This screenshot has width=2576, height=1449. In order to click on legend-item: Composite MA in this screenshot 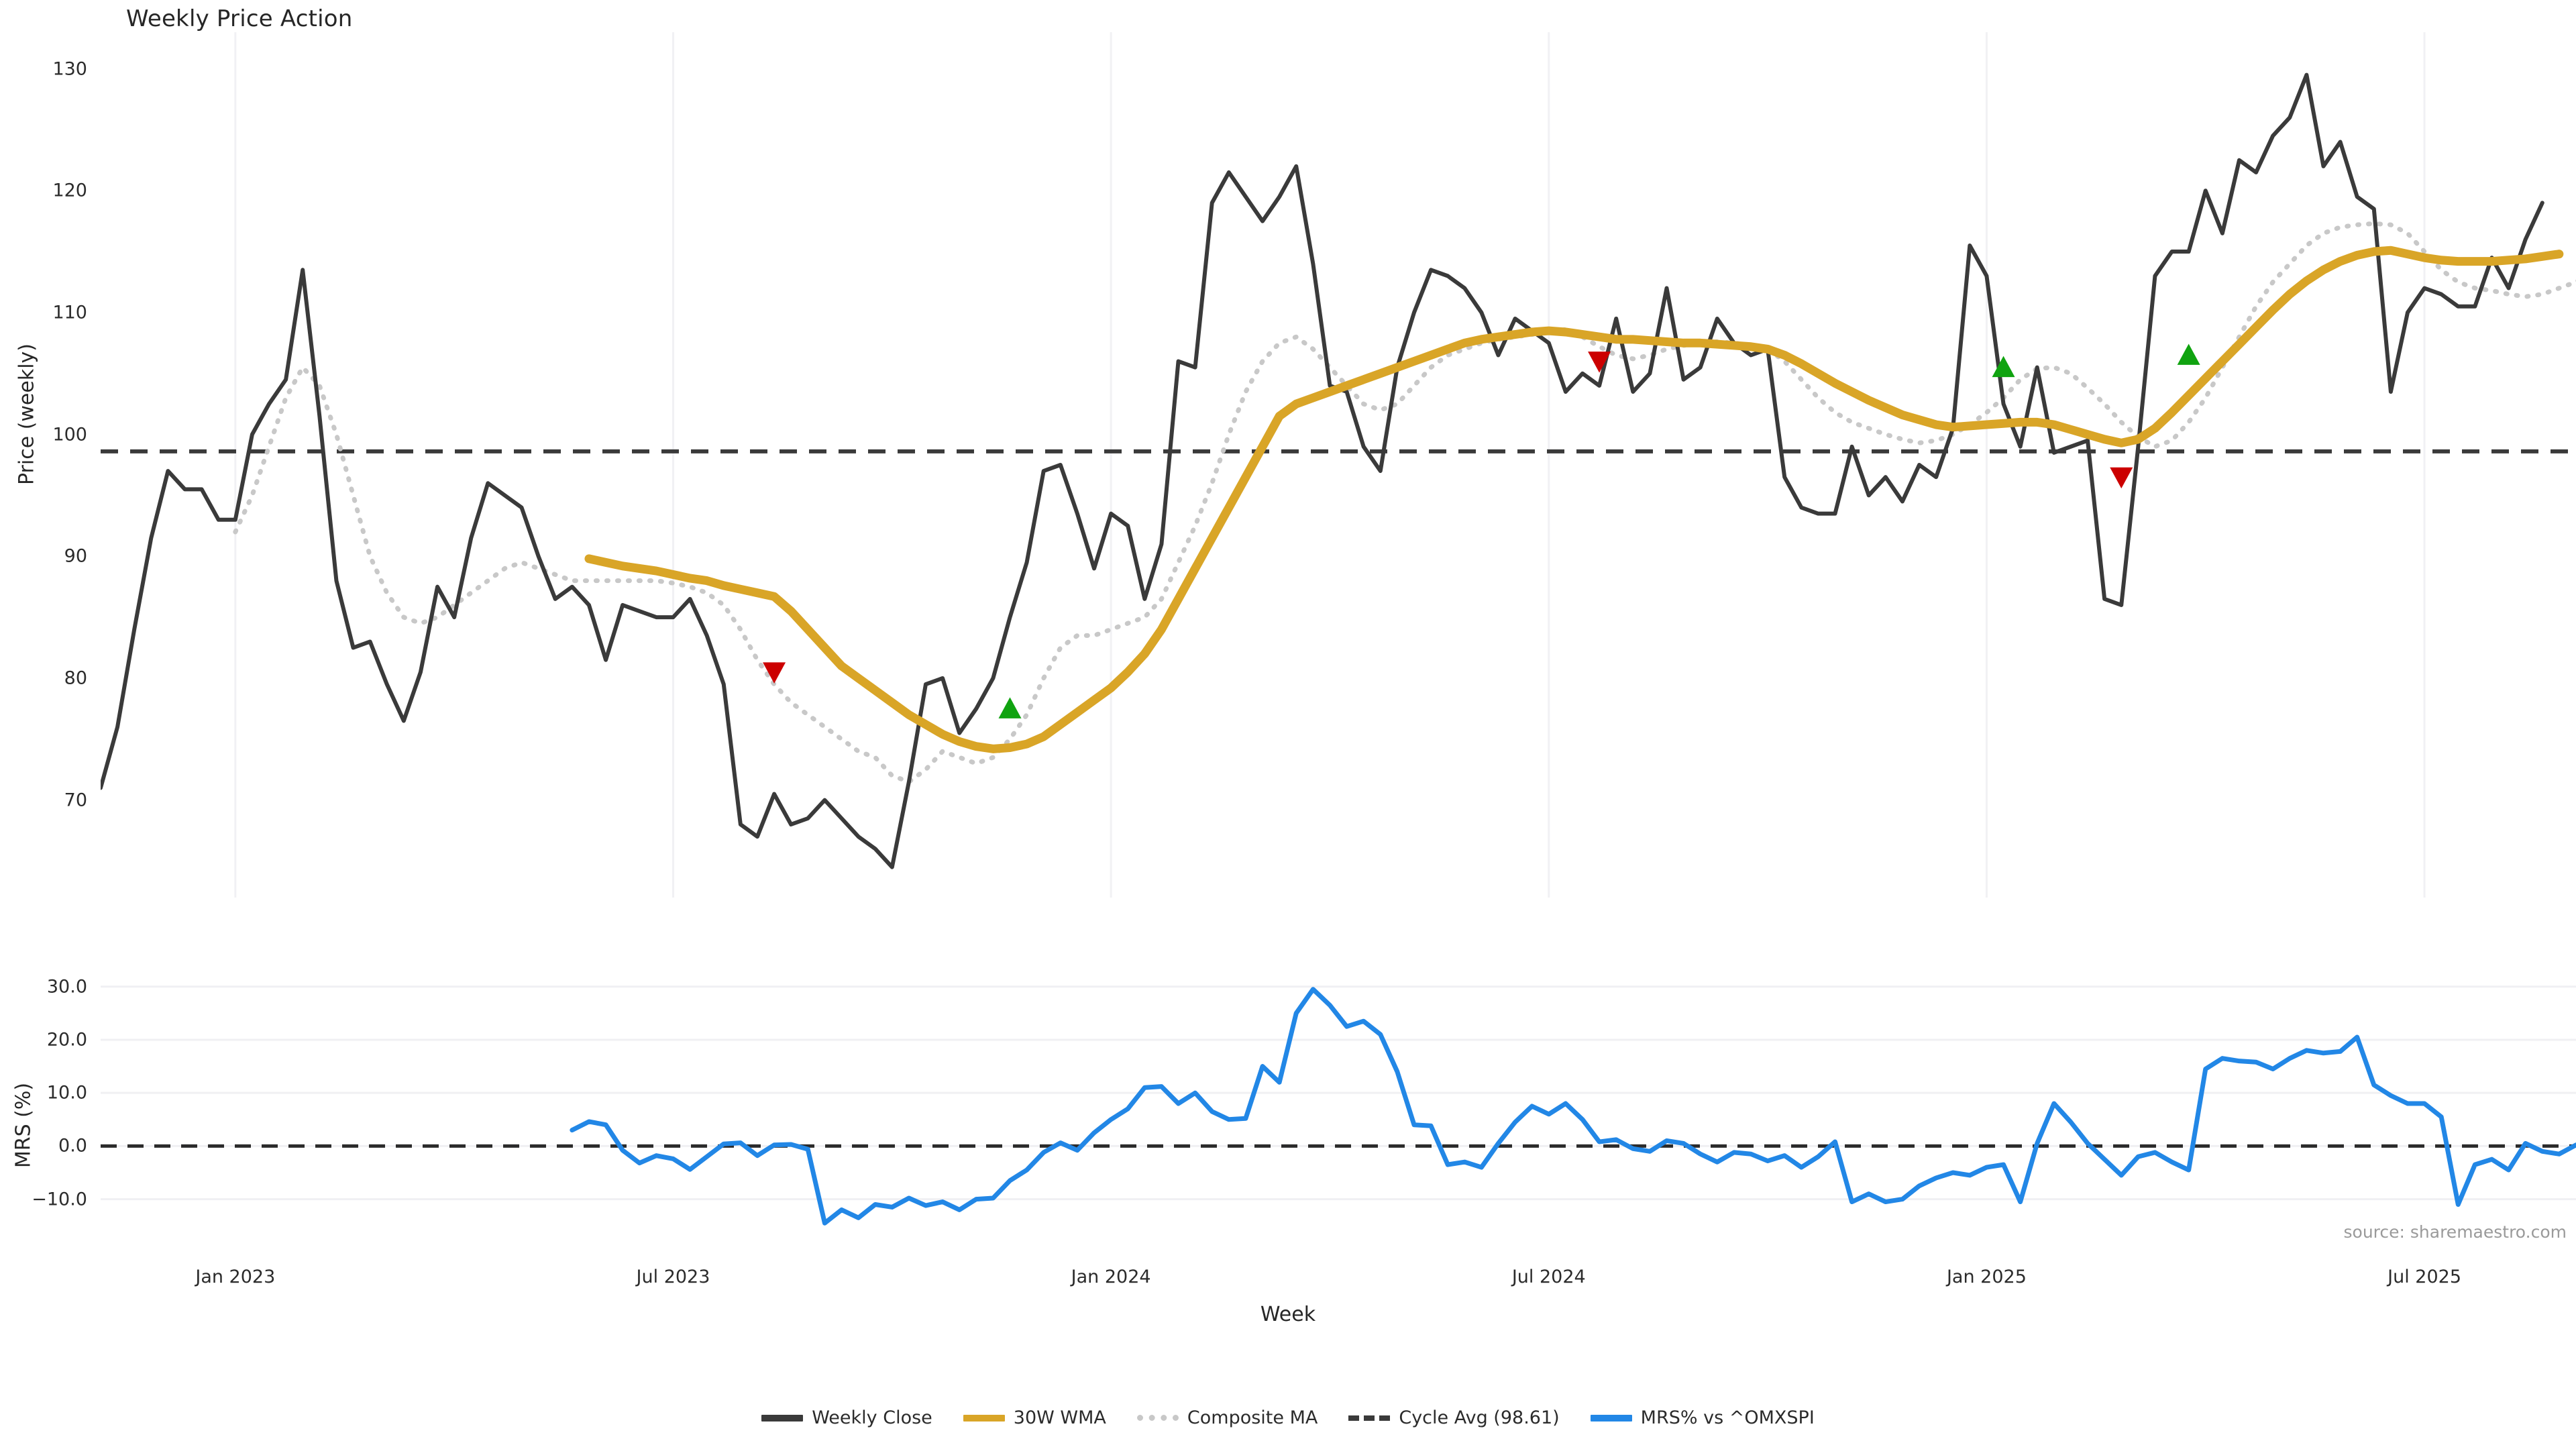, I will do `click(1227, 1417)`.